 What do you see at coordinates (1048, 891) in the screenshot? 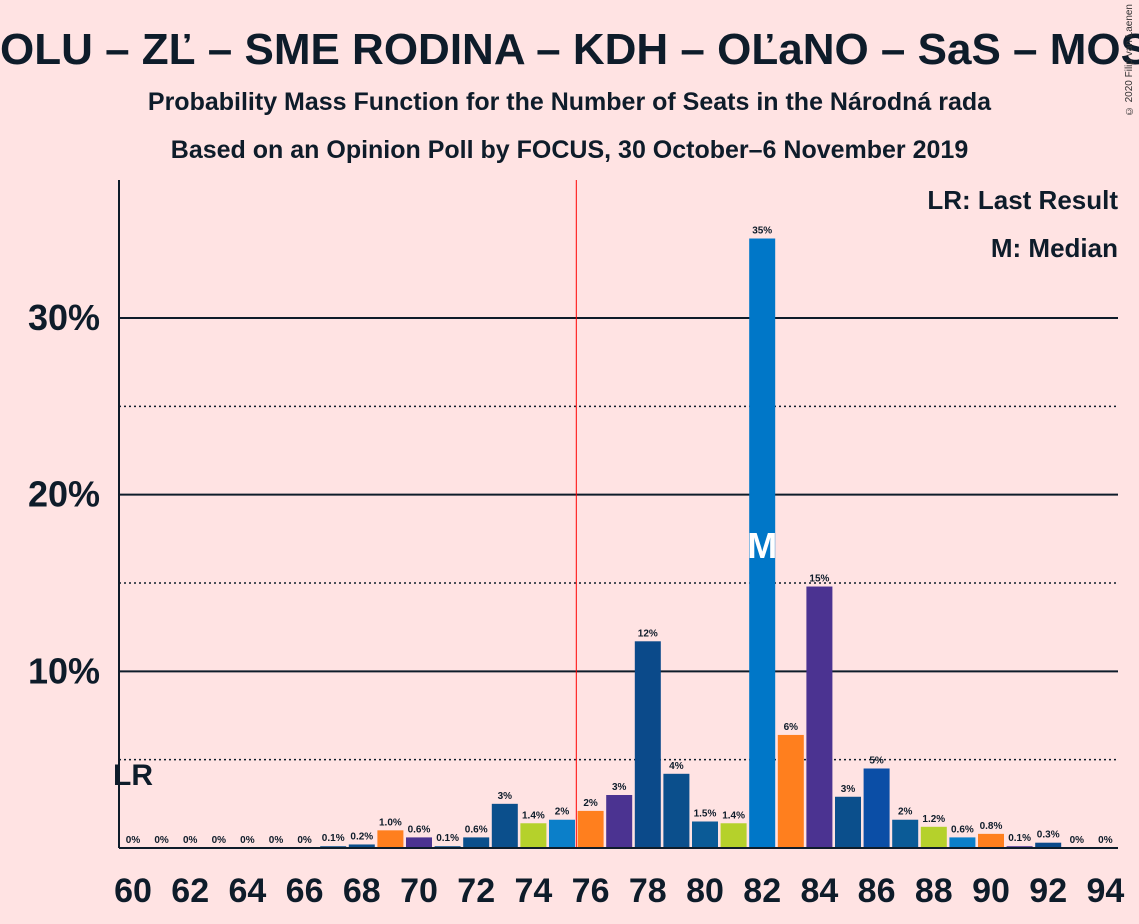
I see `x-tick-label: 92` at bounding box center [1048, 891].